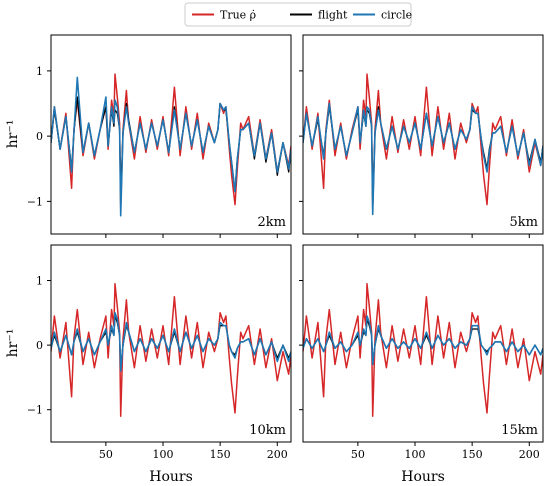 The width and height of the screenshot is (550, 486). Describe the element at coordinates (267, 430) in the screenshot. I see `panel-label: 10km` at that location.